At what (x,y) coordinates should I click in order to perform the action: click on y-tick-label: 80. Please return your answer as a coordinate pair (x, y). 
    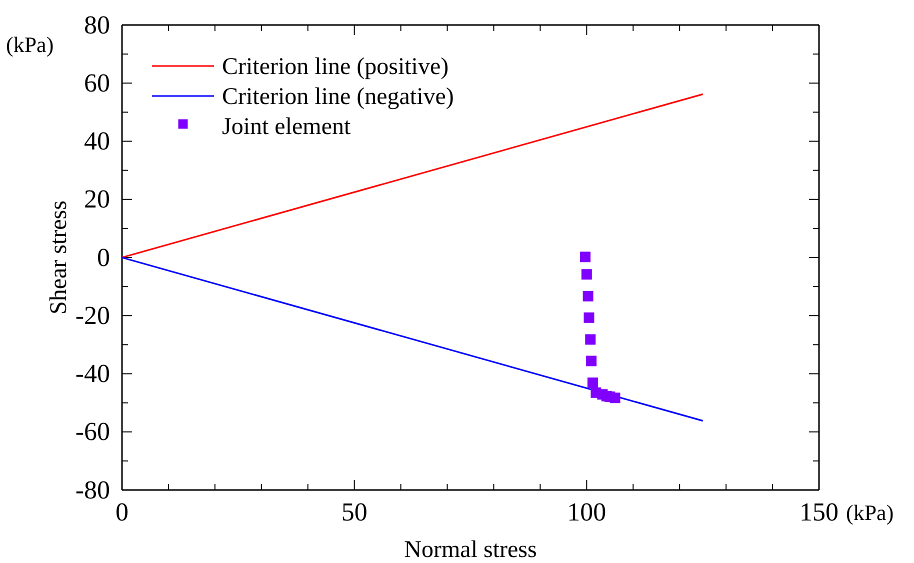
    Looking at the image, I should click on (97, 25).